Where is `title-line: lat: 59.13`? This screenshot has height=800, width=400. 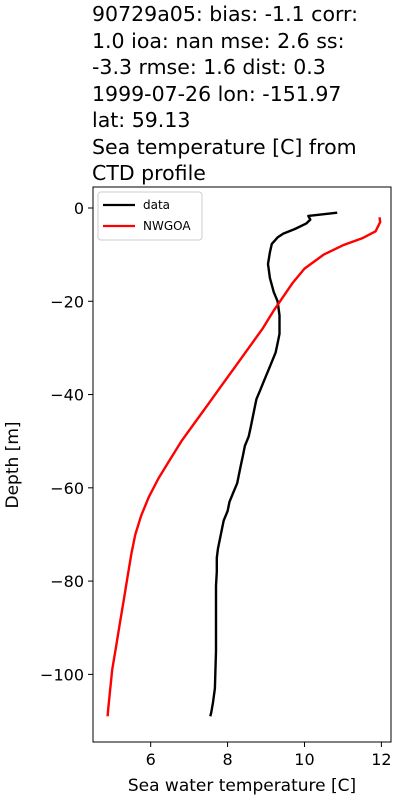 title-line: lat: 59.13 is located at coordinates (141, 120).